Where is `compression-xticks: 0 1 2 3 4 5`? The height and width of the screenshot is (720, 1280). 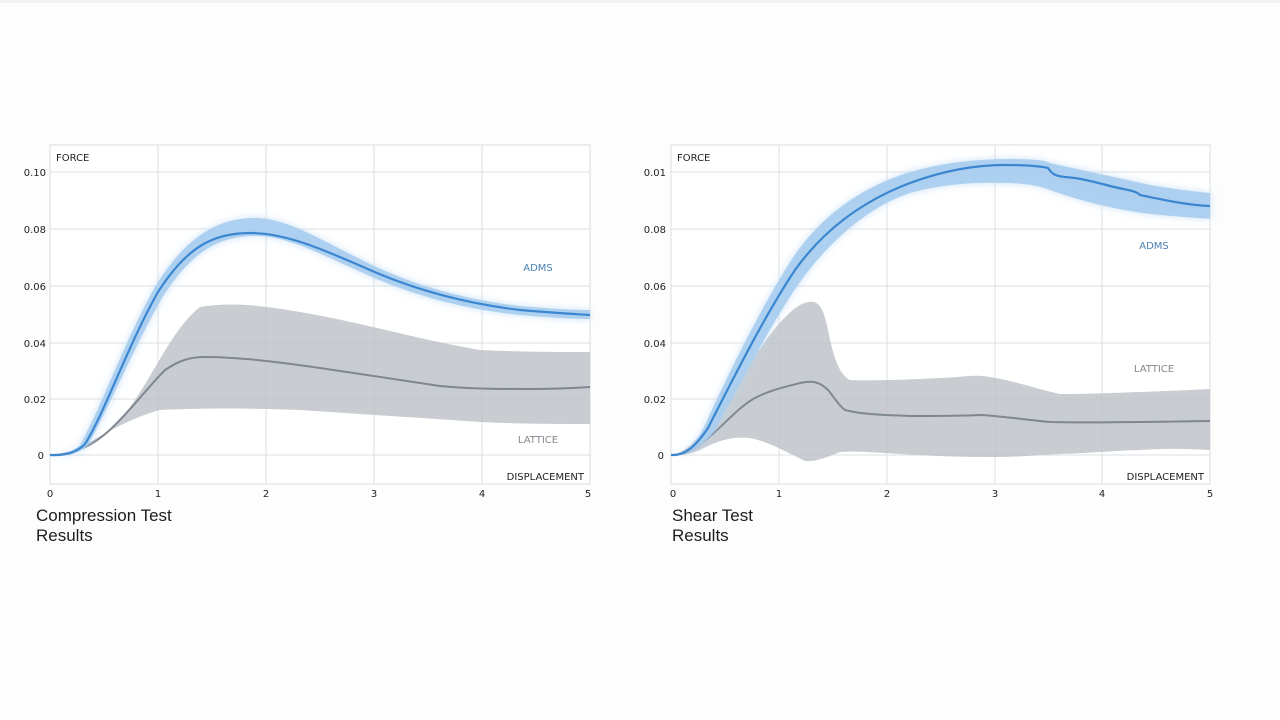 compression-xticks: 0 1 2 3 4 5 is located at coordinates (319, 494).